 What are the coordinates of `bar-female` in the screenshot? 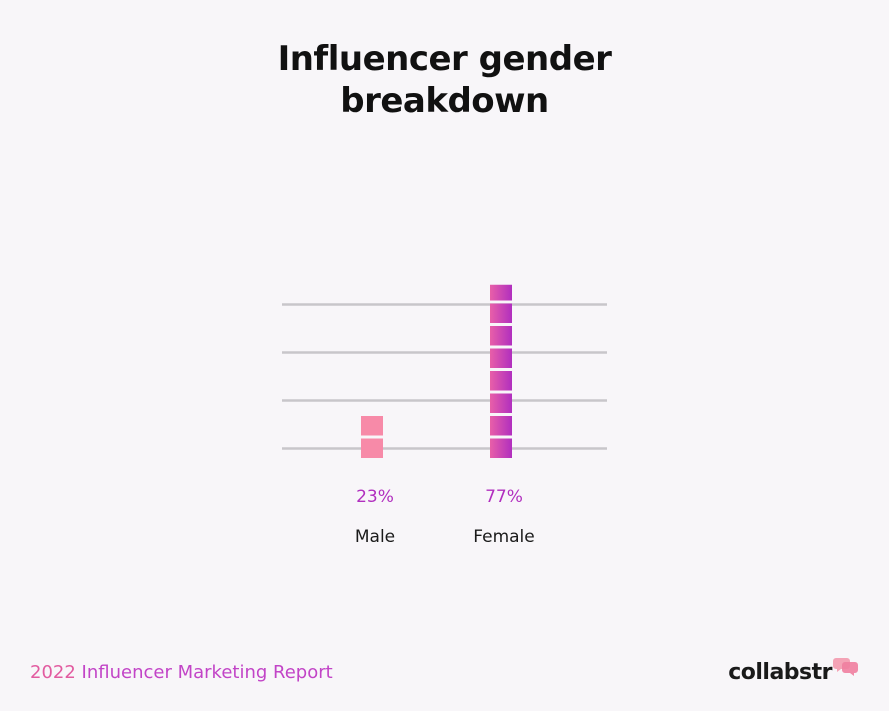 It's located at (501, 371).